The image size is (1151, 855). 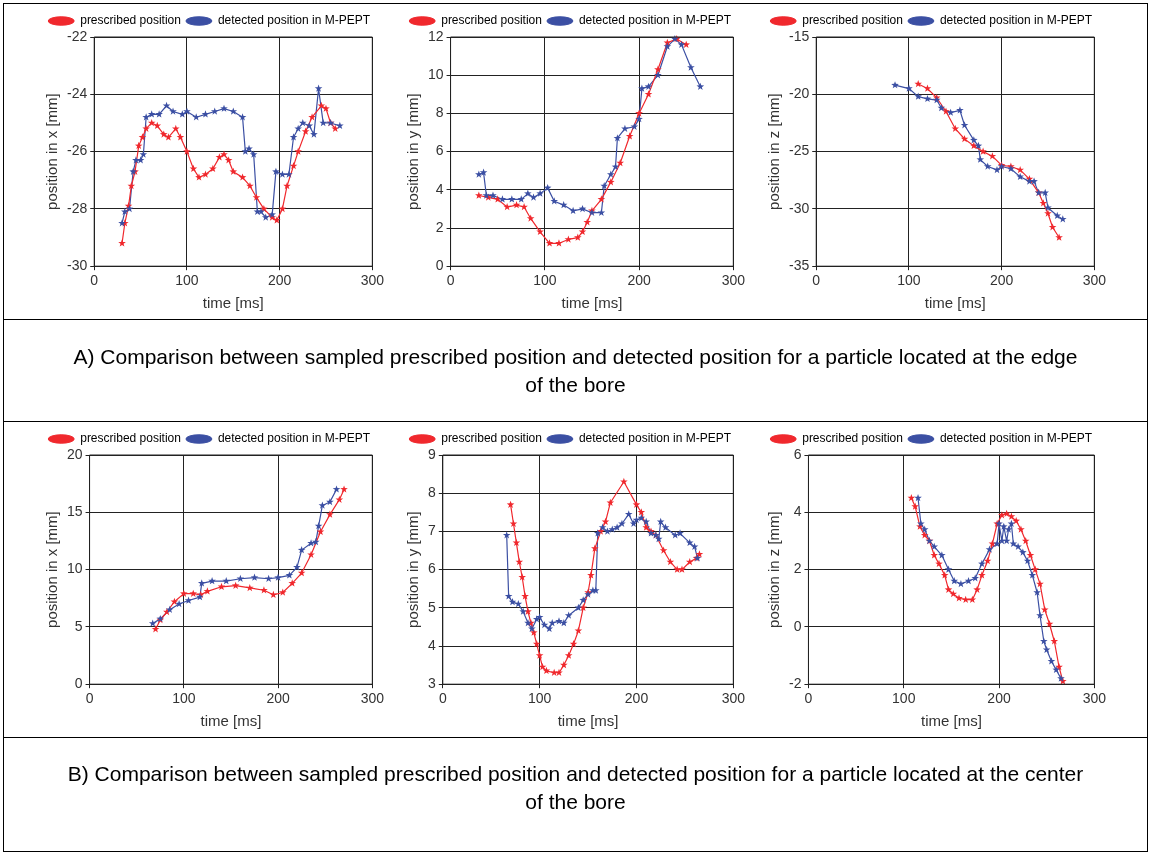 I want to click on y-tick-label: -24, so click(x=77, y=93).